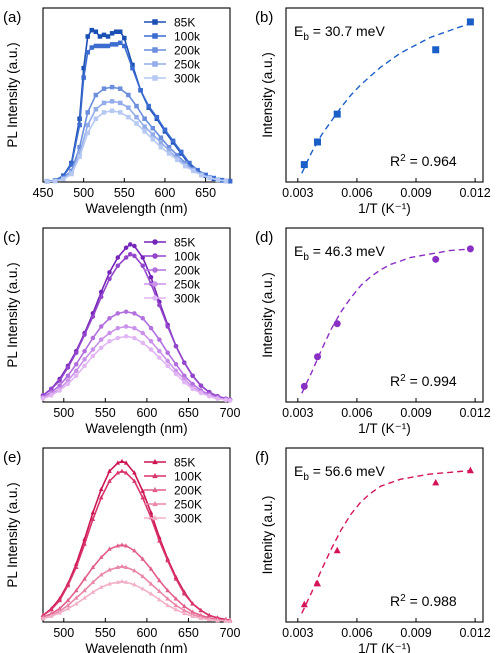 The image size is (500, 653). I want to click on r2-annotation: R2 = 0.988, so click(423, 601).